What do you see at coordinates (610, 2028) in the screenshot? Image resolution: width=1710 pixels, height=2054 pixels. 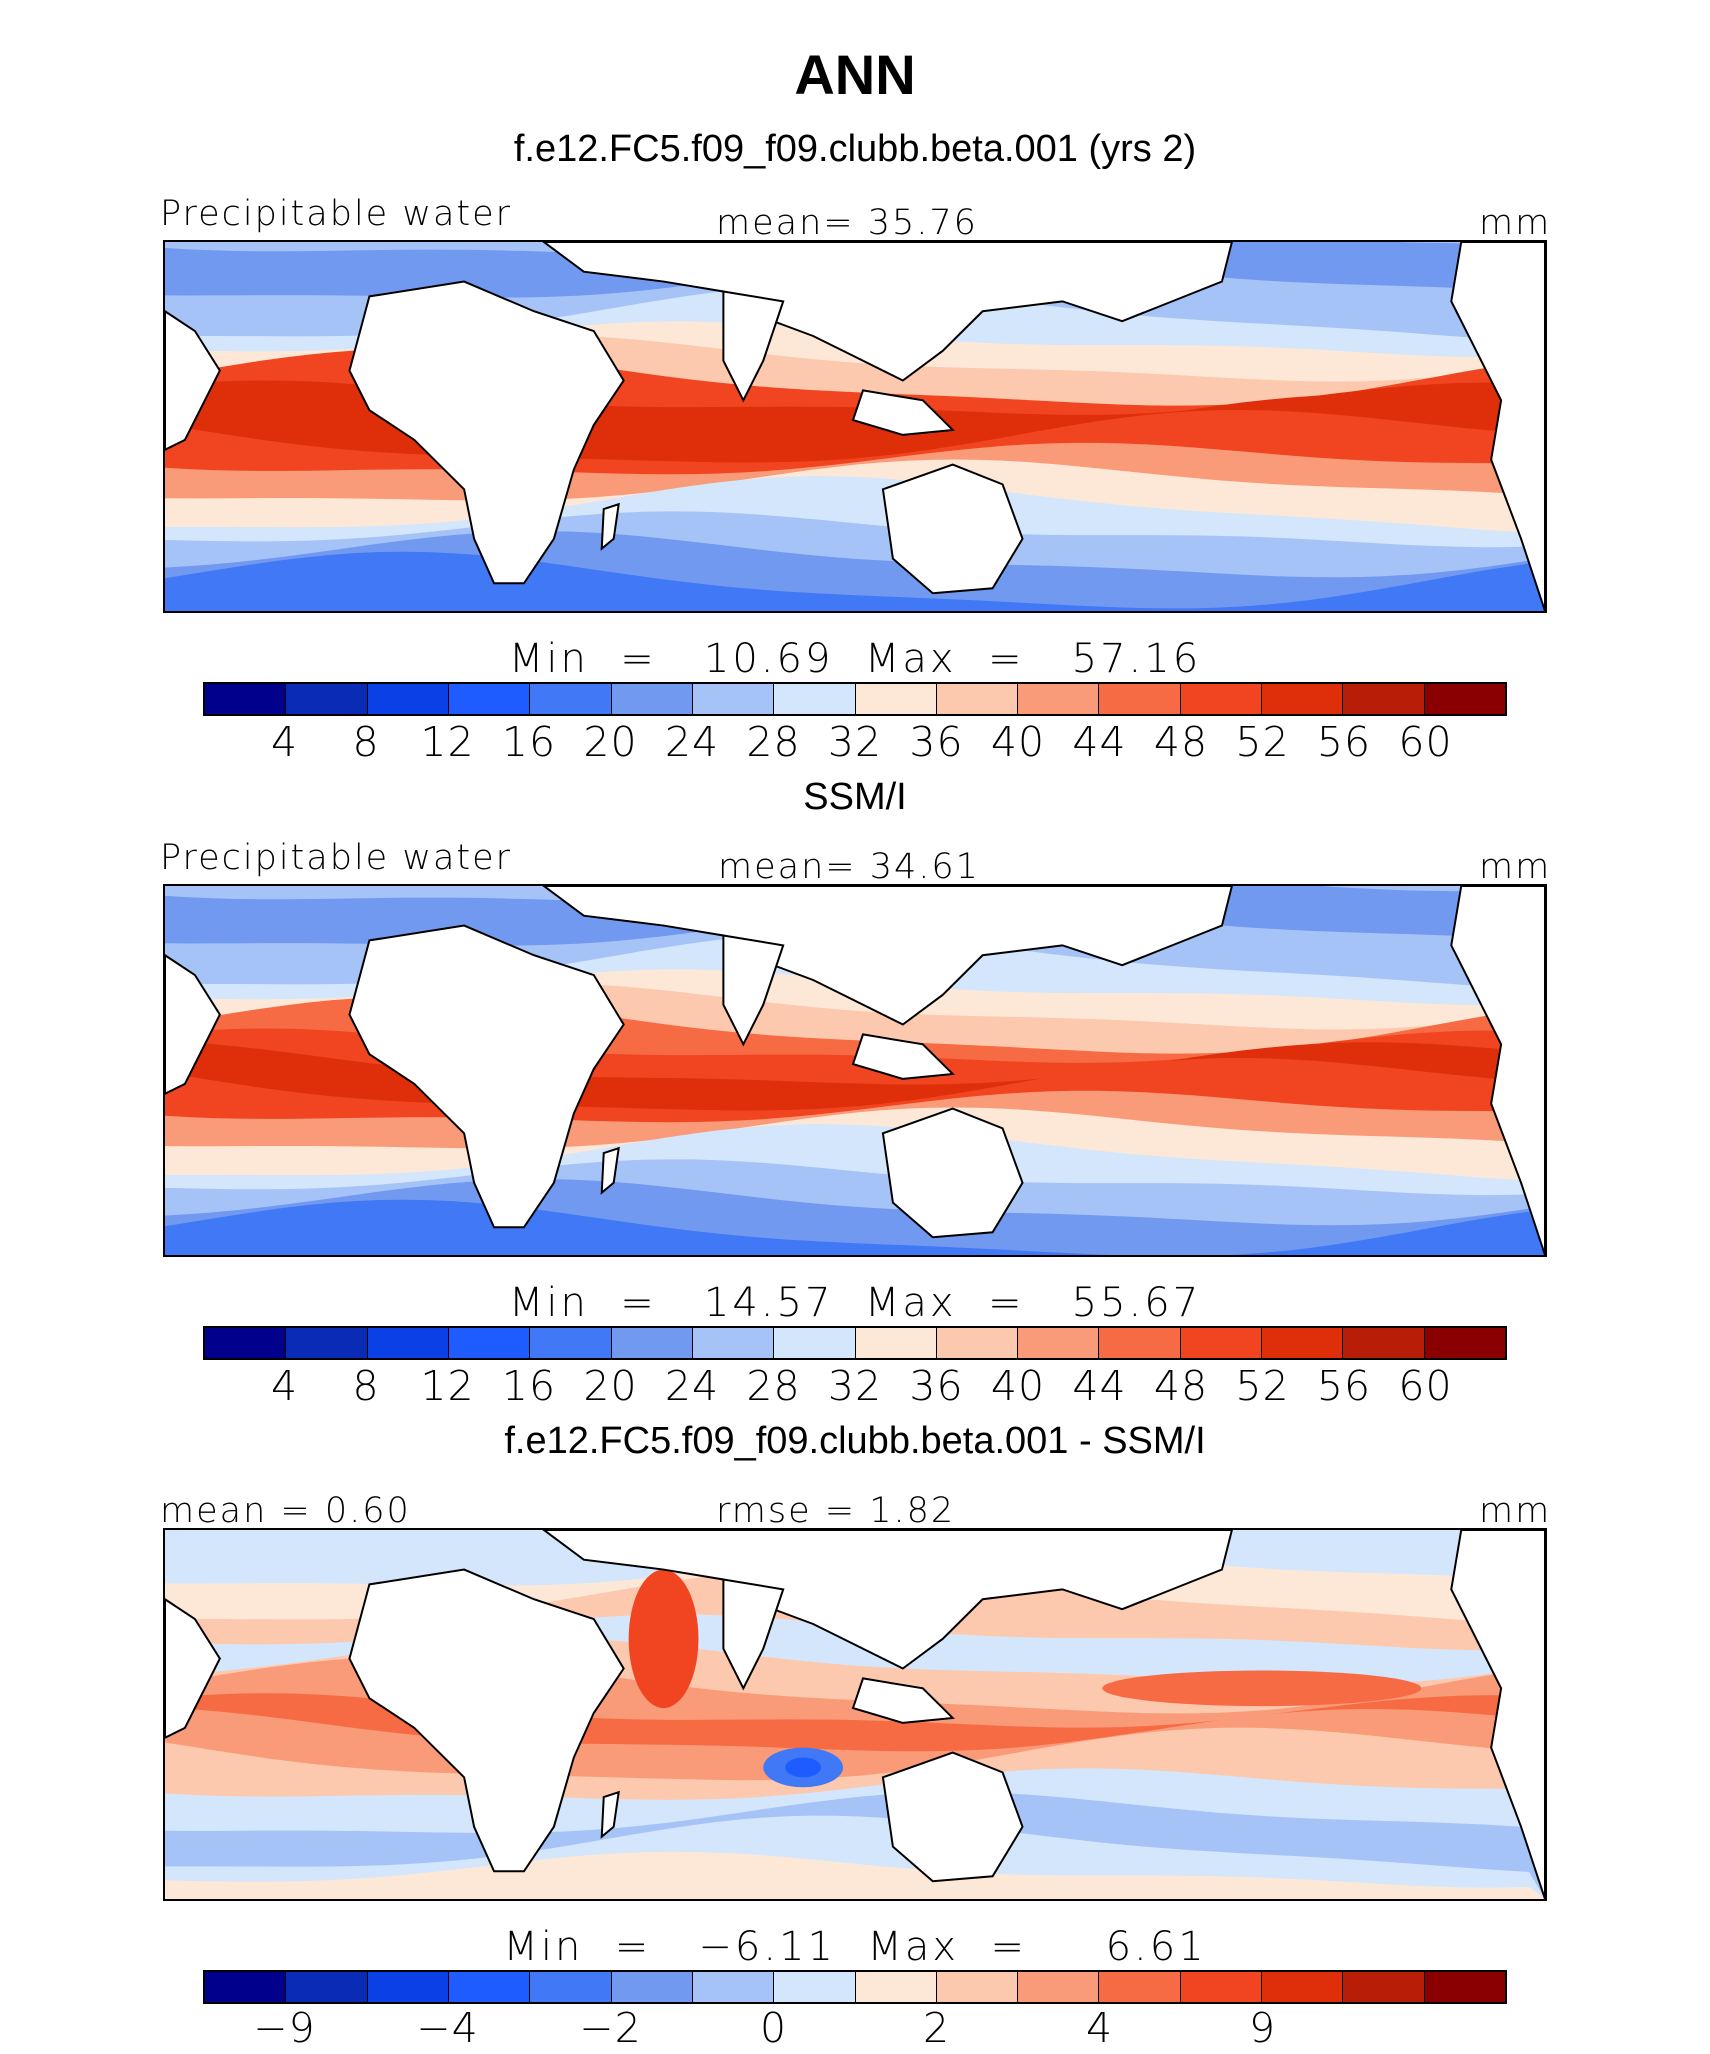 I see `colorbar-tick-label: −2` at bounding box center [610, 2028].